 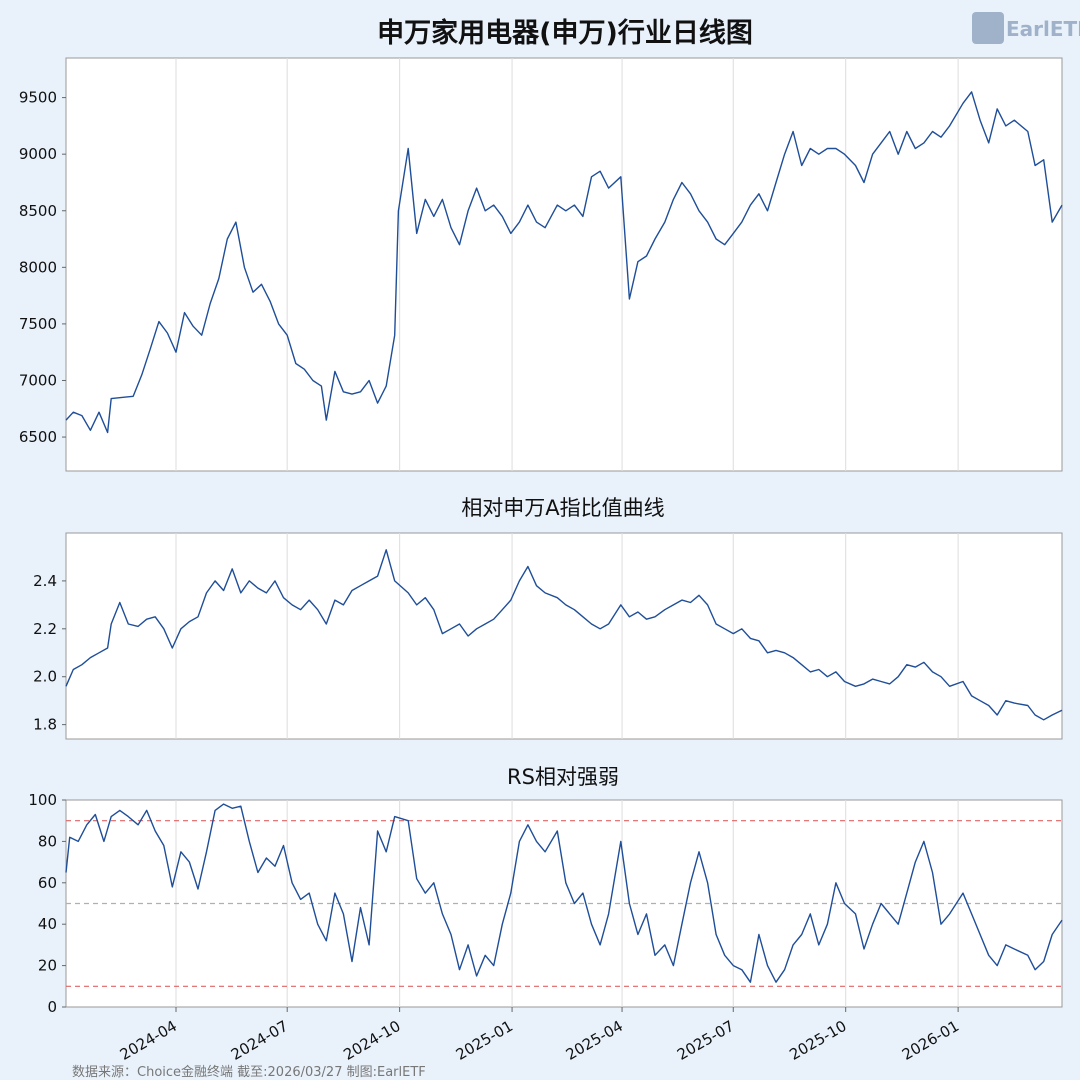 What do you see at coordinates (563, 777) in the screenshot?
I see `rs-chart-title: RS相对强弱` at bounding box center [563, 777].